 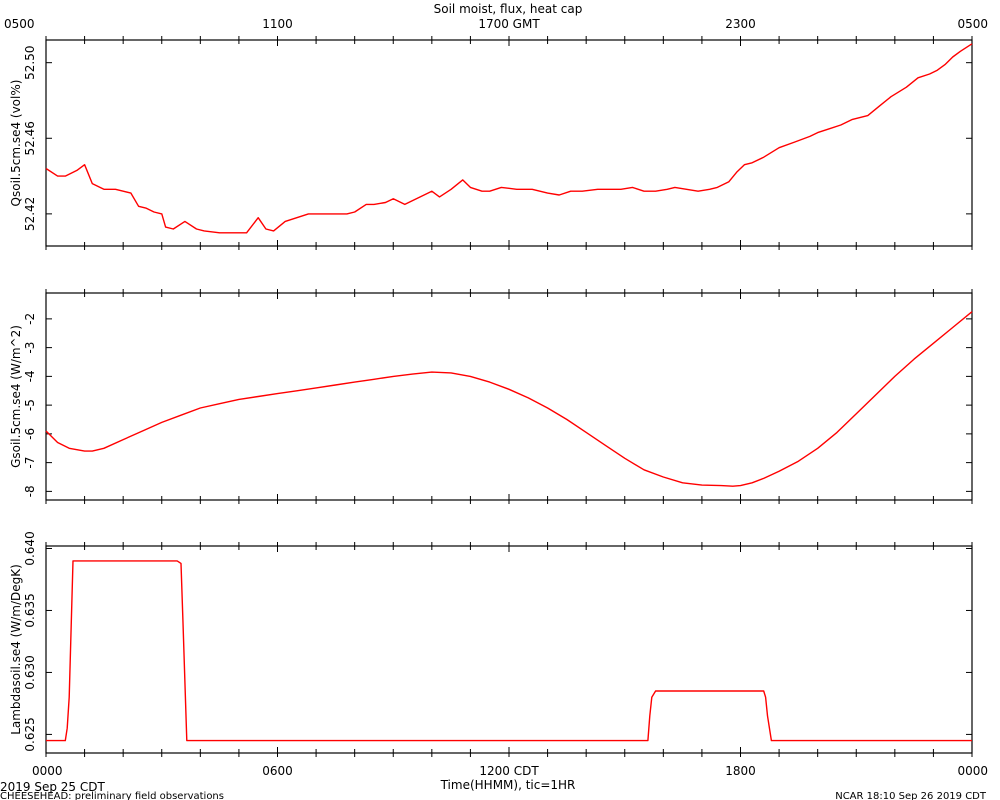 I want to click on bottom-tick-label: 1800, so click(x=740, y=771).